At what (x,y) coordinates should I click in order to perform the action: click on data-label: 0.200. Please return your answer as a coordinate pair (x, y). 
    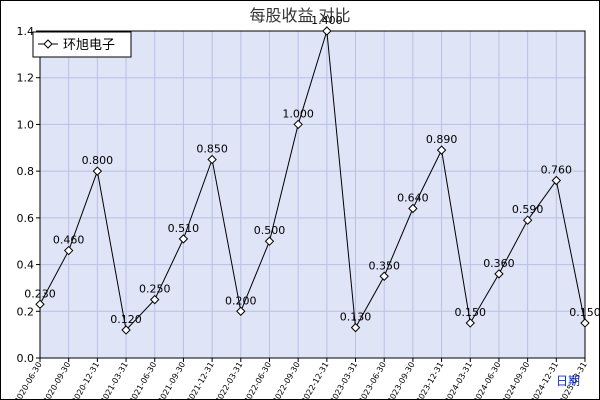
    Looking at the image, I should click on (241, 300).